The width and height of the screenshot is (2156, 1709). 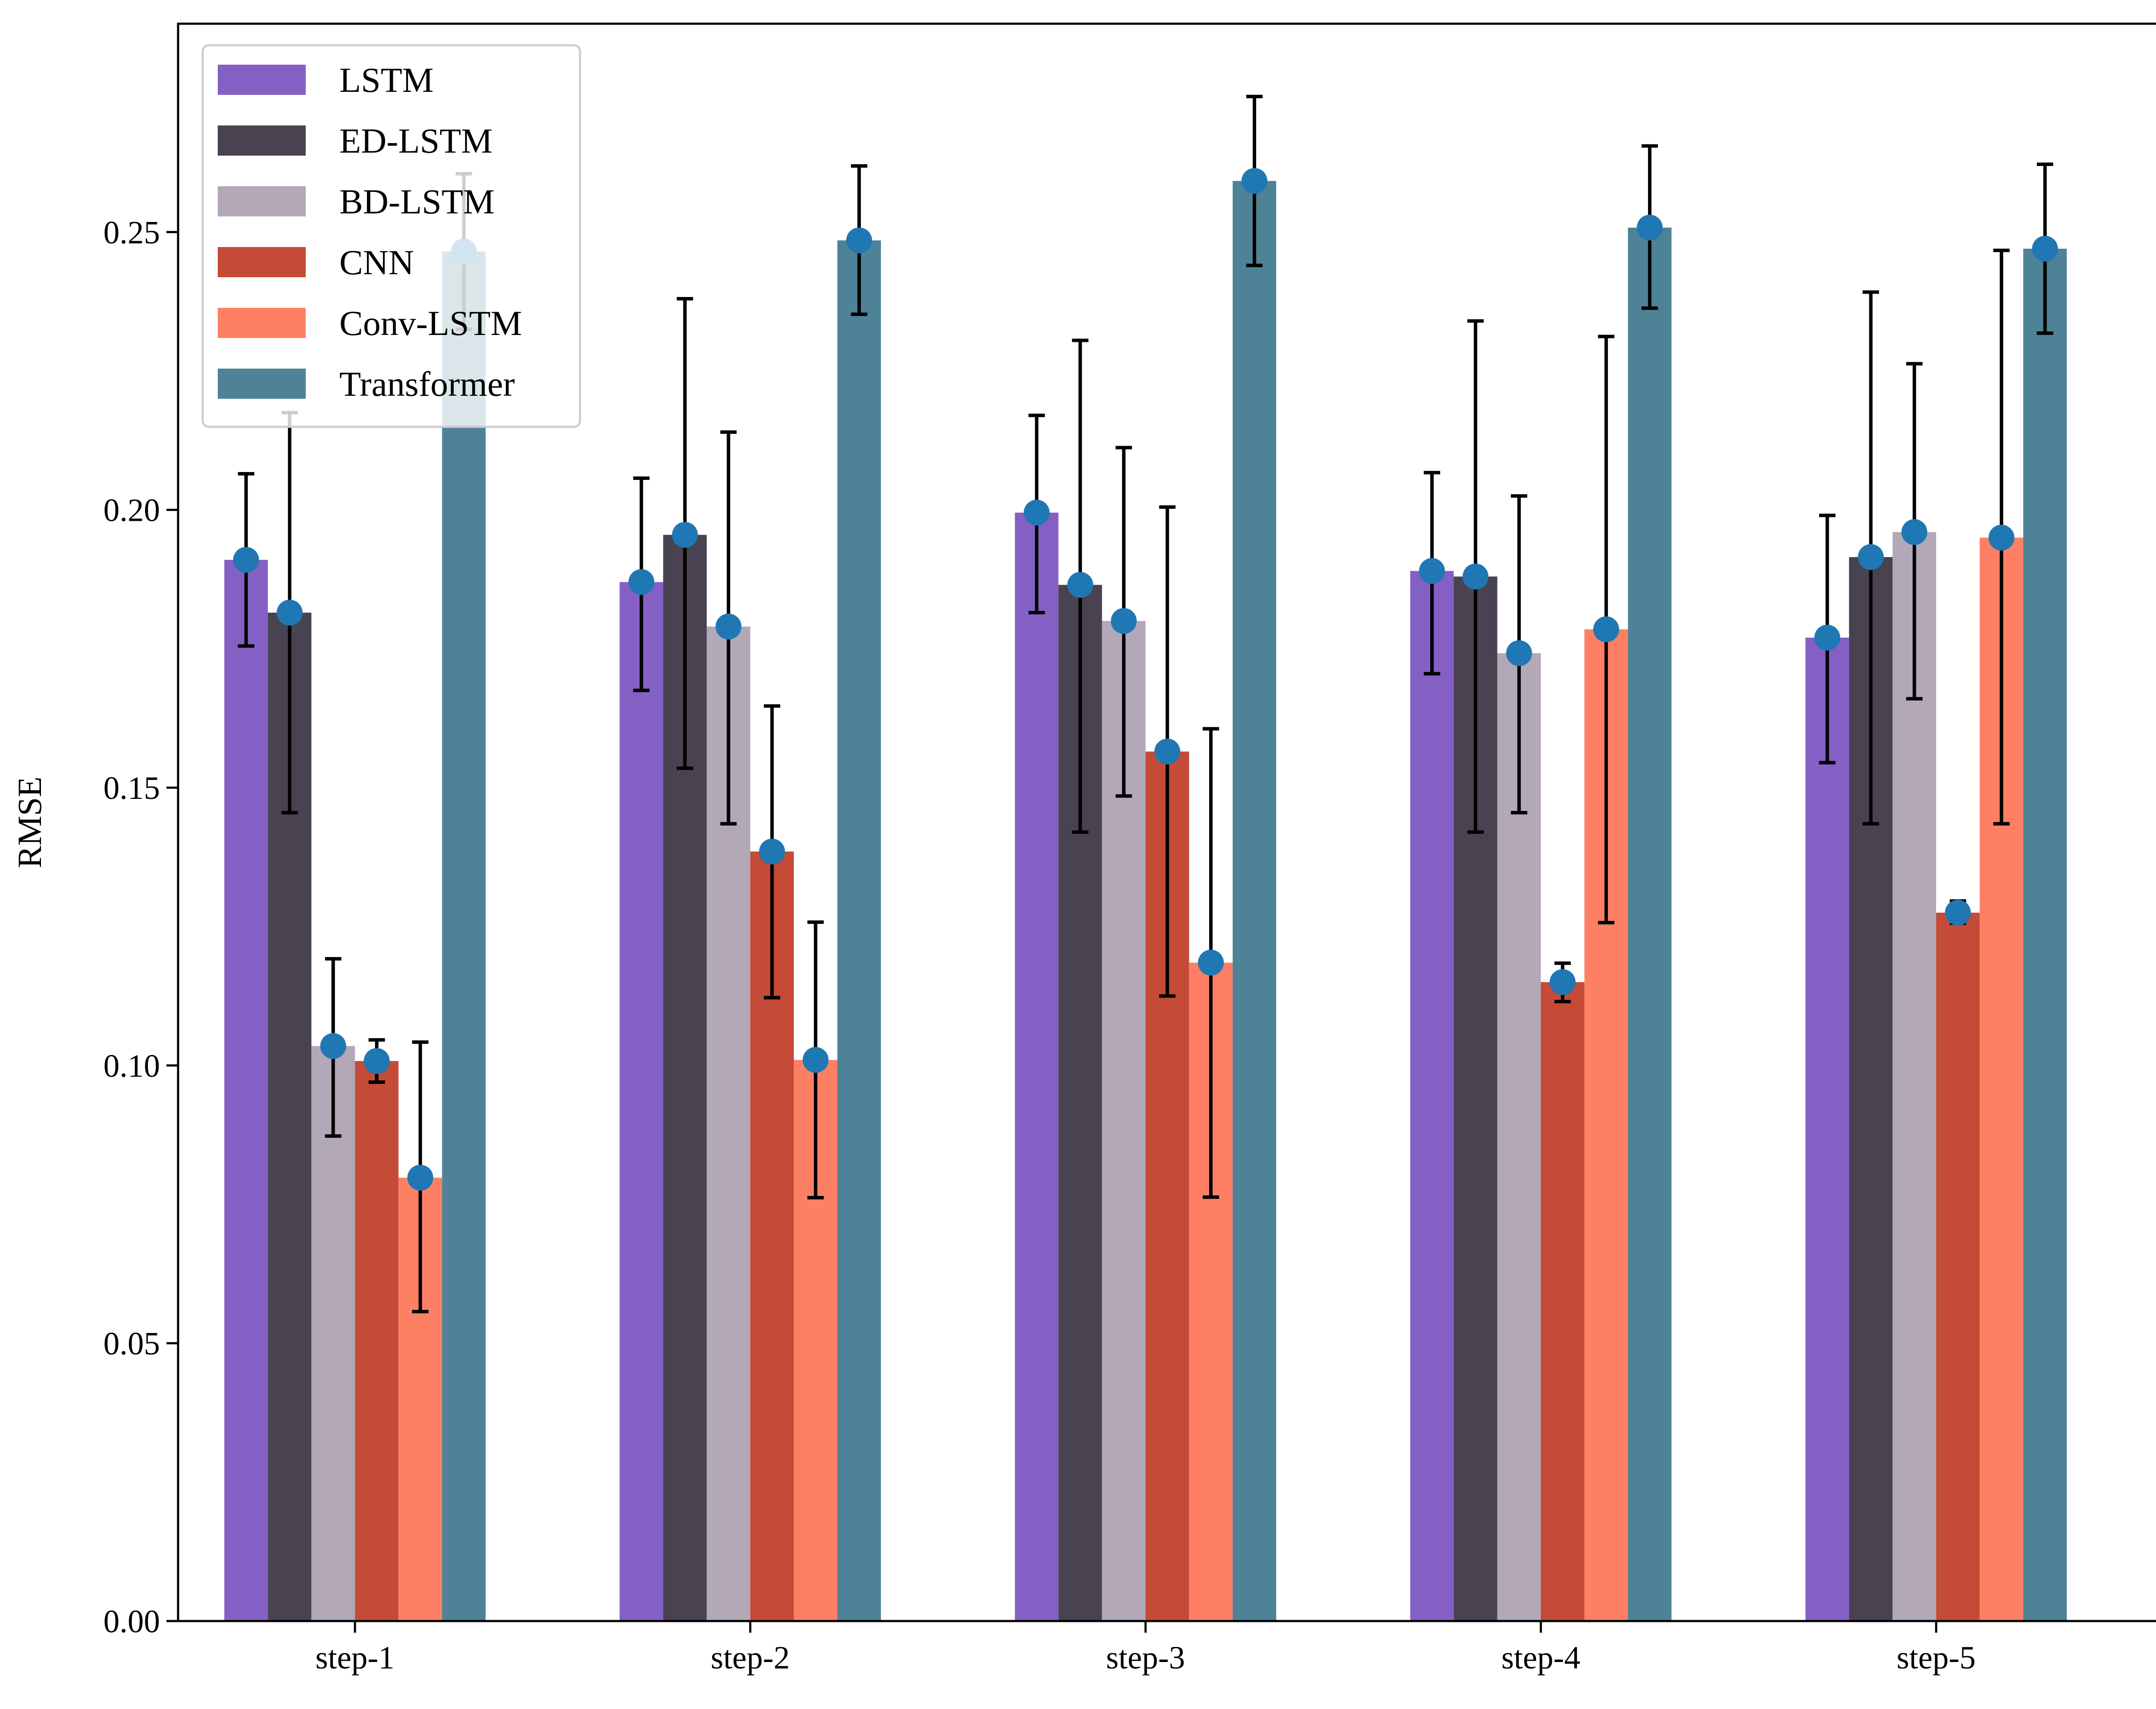 I want to click on legend-swatch-transformer, so click(x=262, y=384).